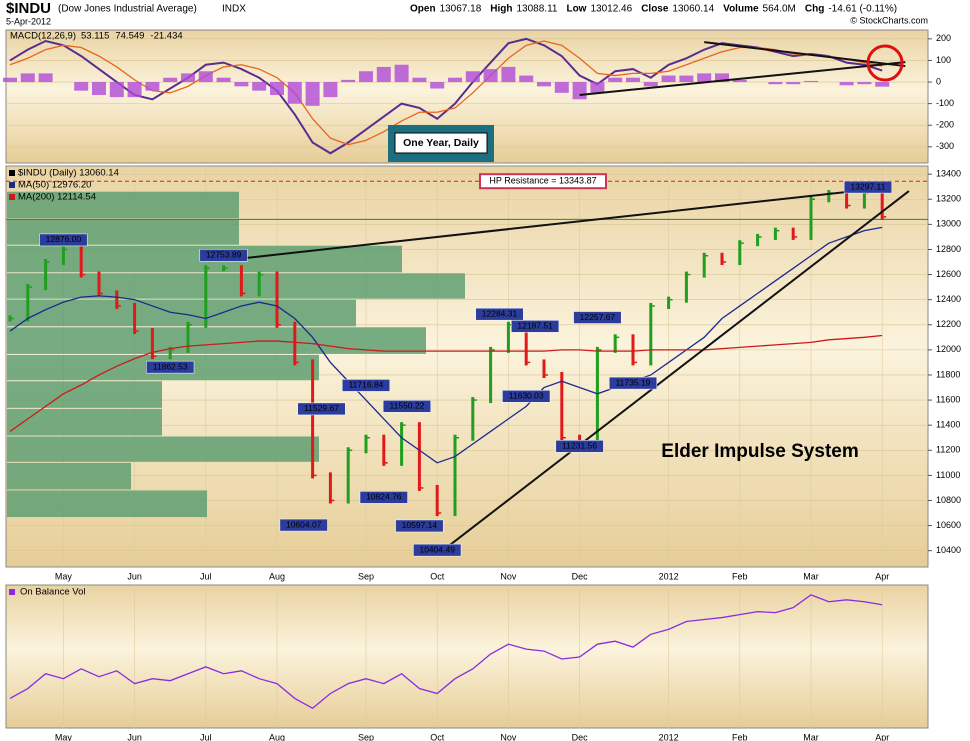  Describe the element at coordinates (576, 9) in the screenshot. I see `quote-label: Low` at that location.